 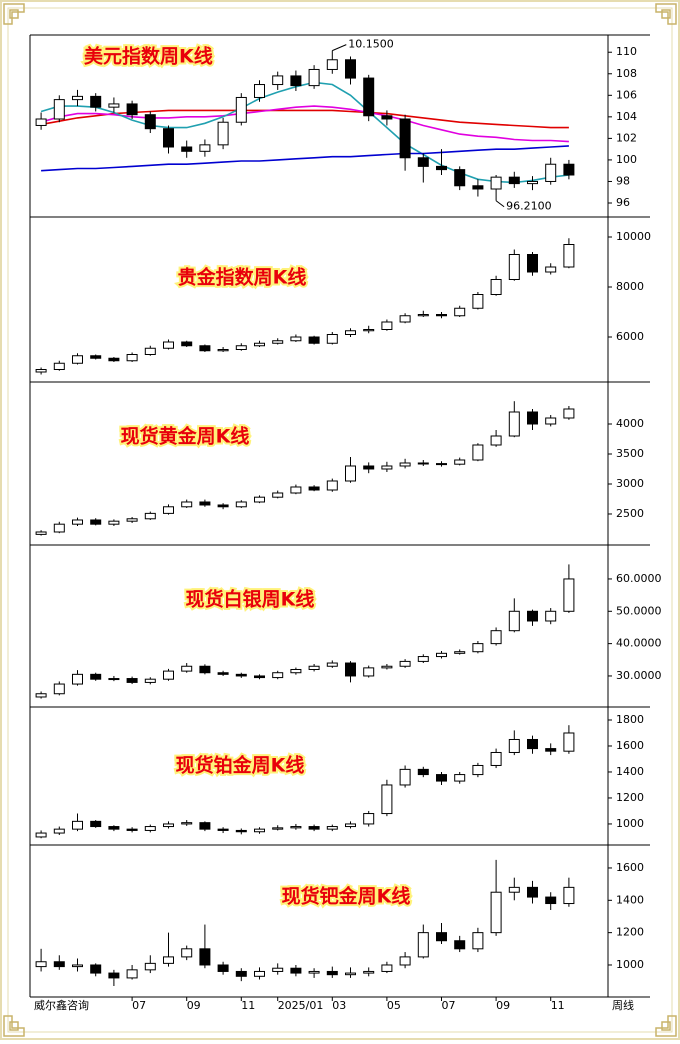 I want to click on panel: 30.0000 40.0000 50.0000 60.0000 现货白银周K线, so click(x=346, y=621).